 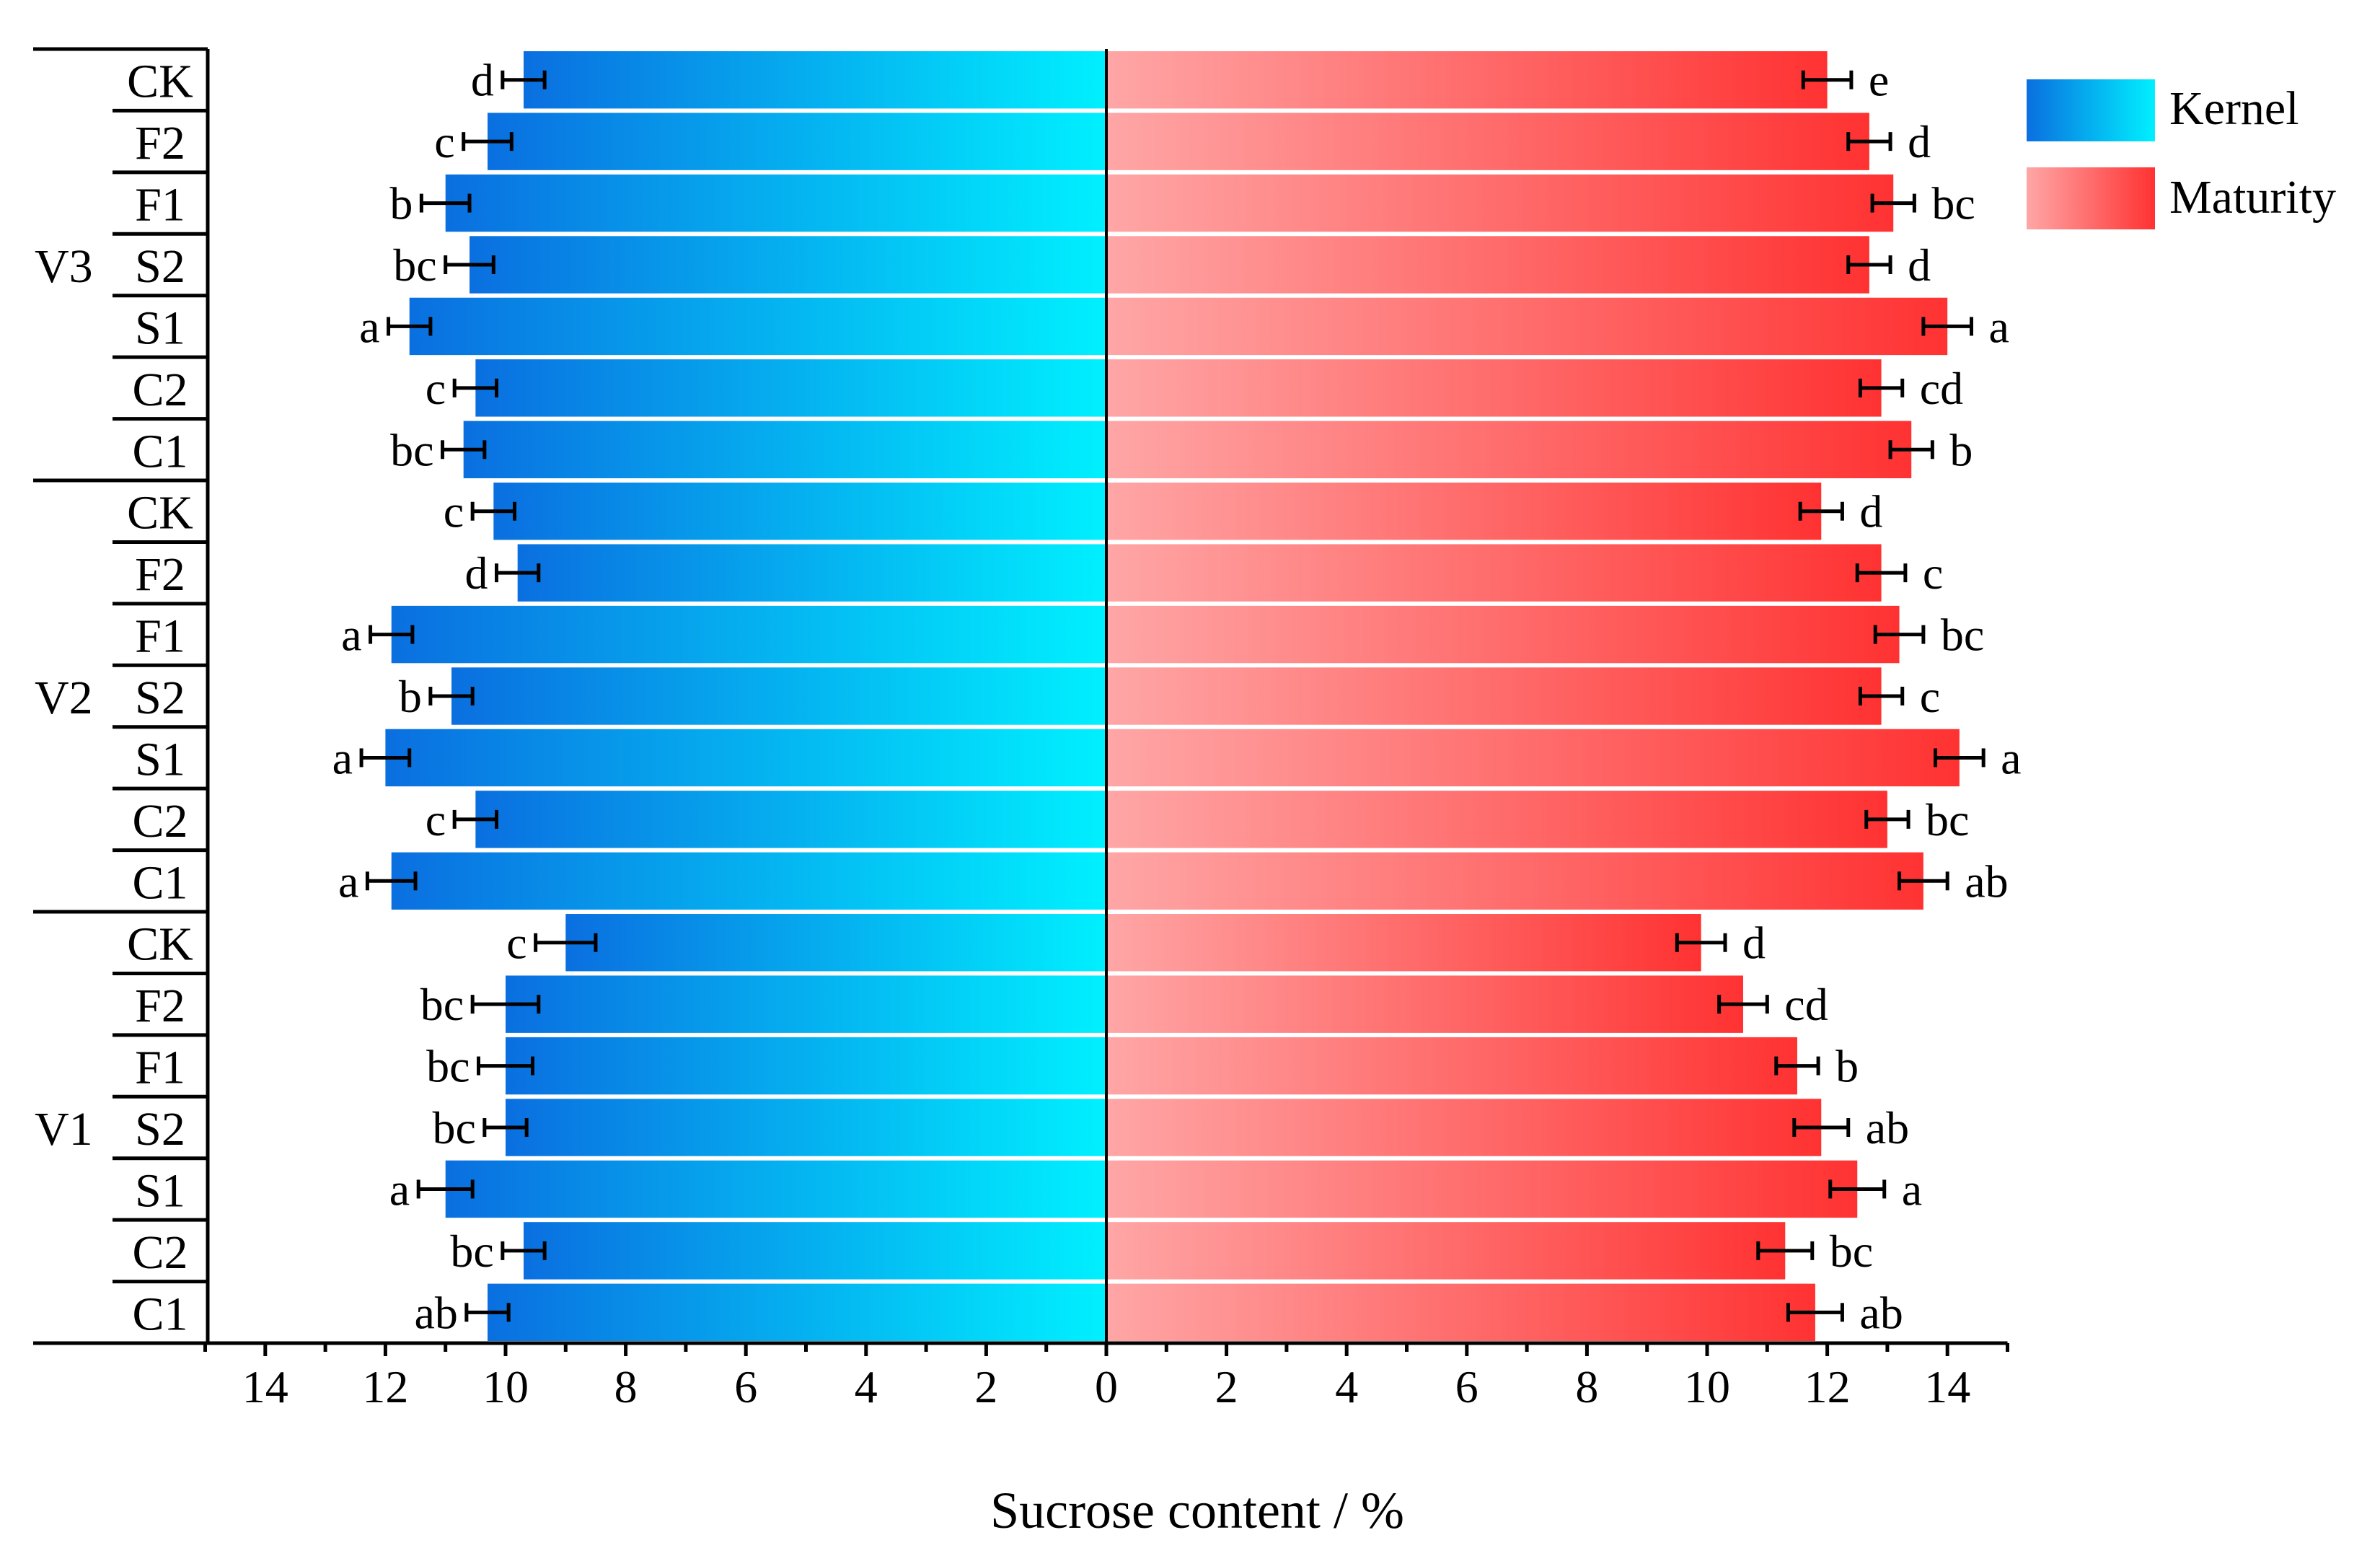 What do you see at coordinates (1857, 1189) in the screenshot?
I see `maturity-errorbar-v1-s1` at bounding box center [1857, 1189].